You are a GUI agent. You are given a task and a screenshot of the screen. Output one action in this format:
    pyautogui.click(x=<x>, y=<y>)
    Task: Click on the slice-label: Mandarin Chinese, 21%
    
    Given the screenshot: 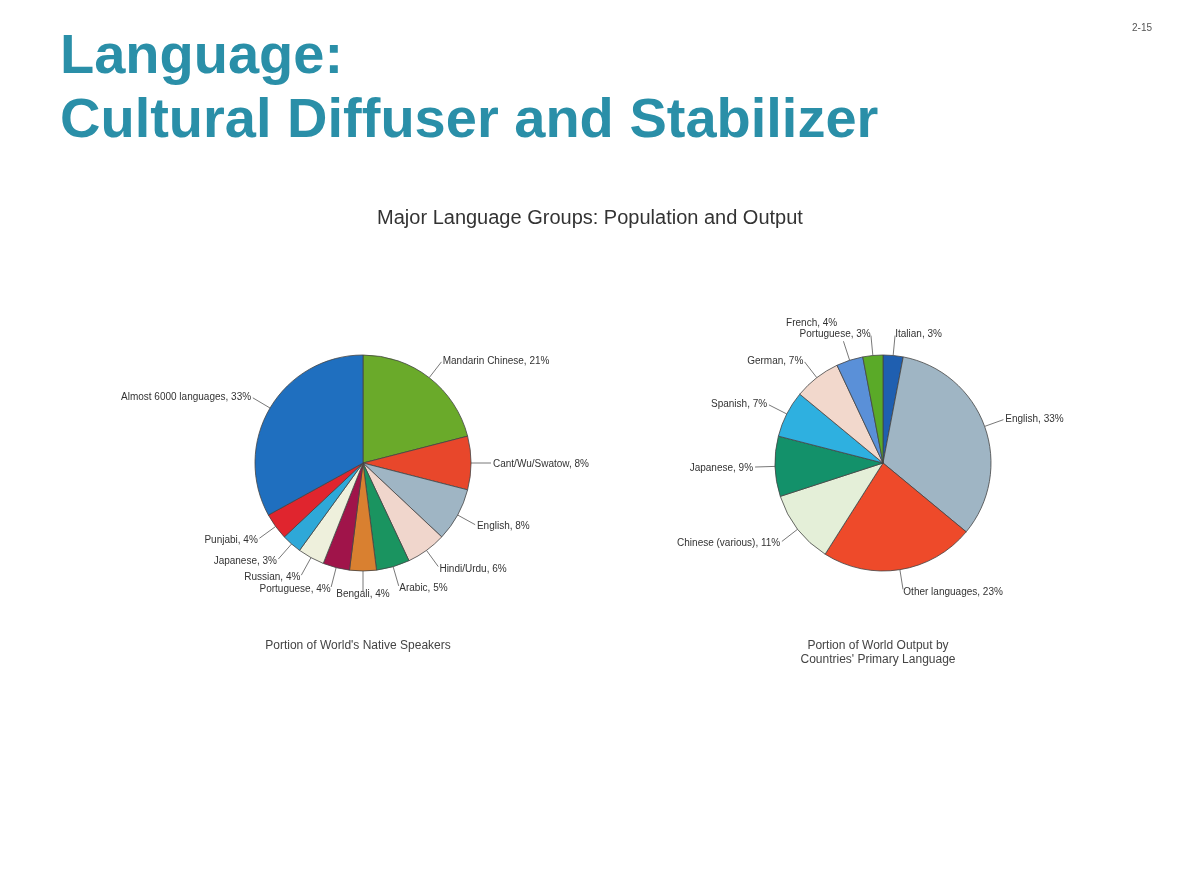 What is the action you would take?
    pyautogui.click(x=496, y=360)
    